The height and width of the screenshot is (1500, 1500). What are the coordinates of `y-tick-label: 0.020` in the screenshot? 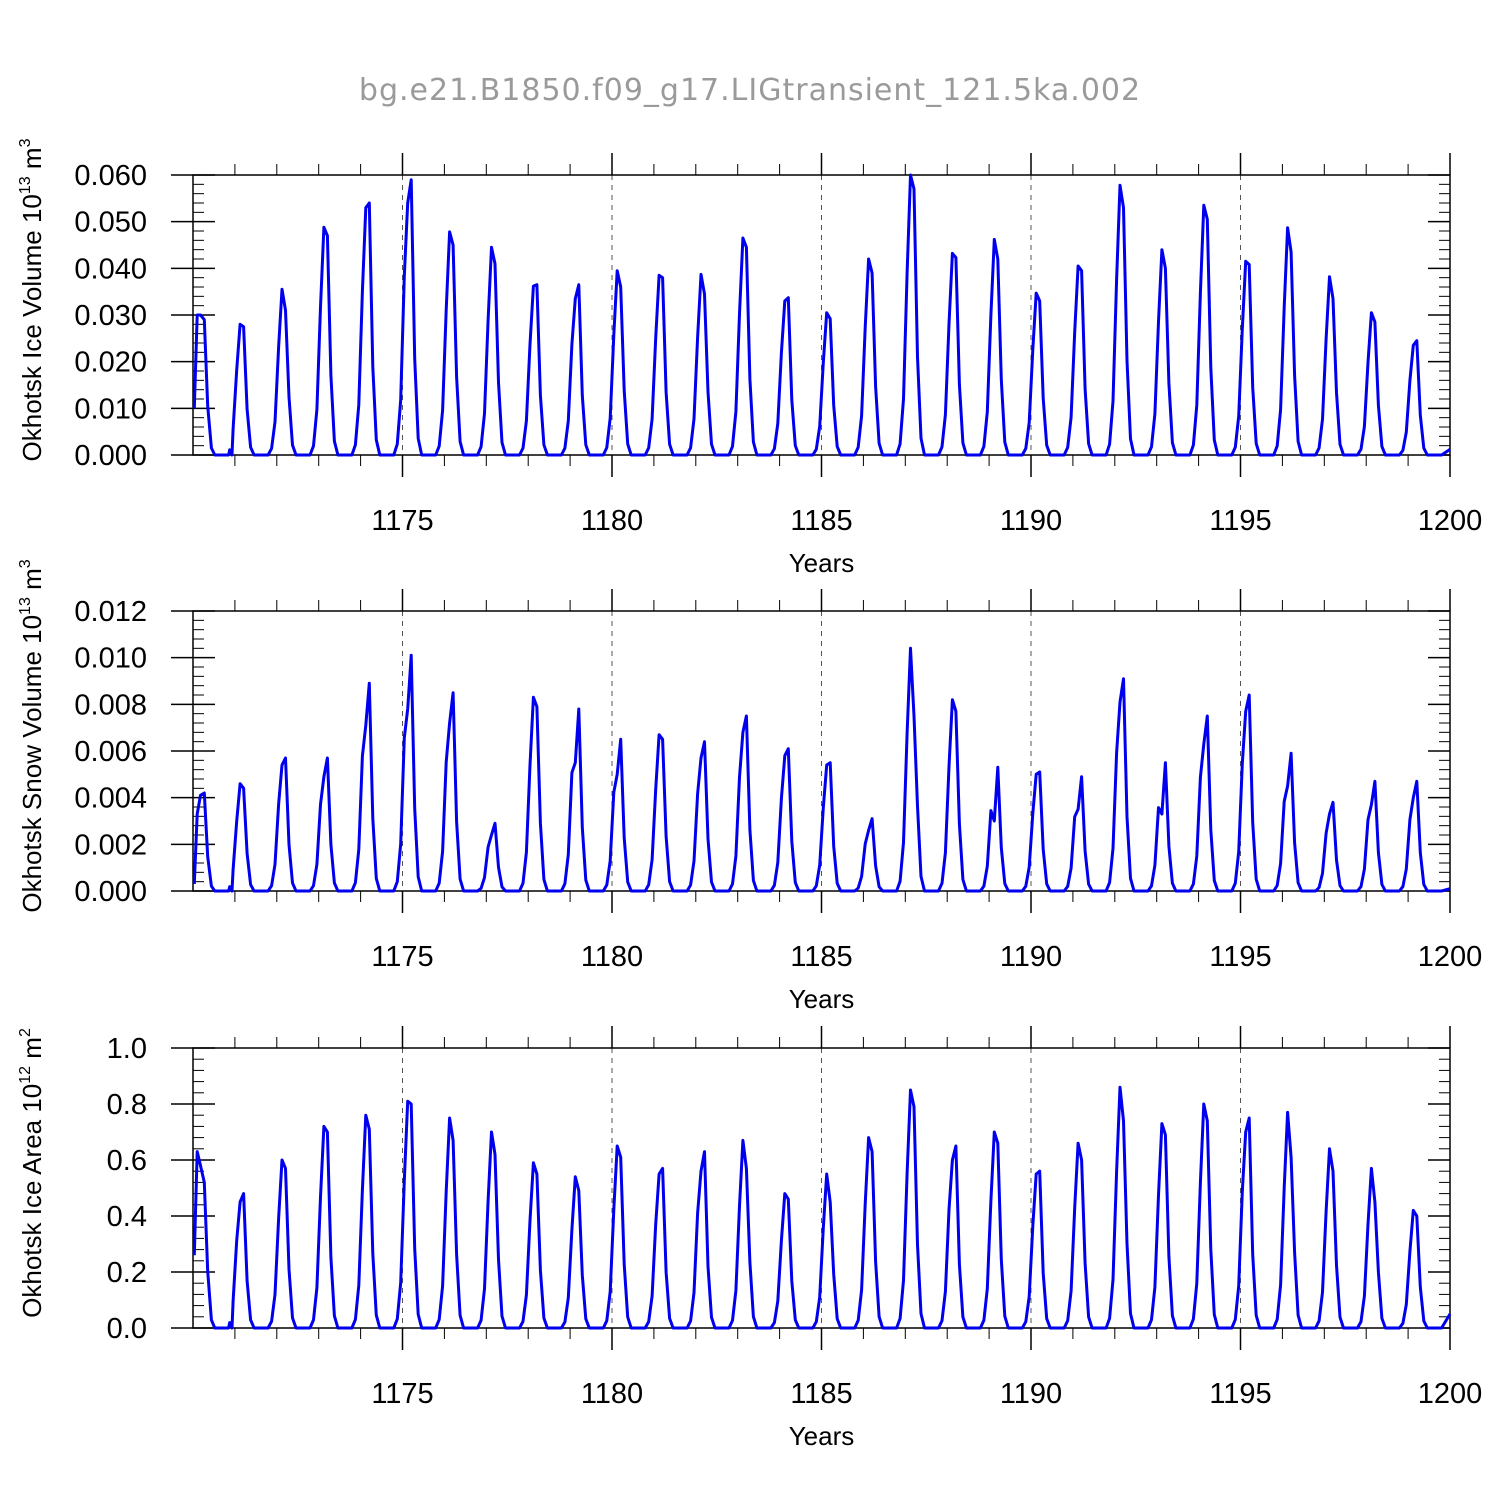 It's located at (110, 363).